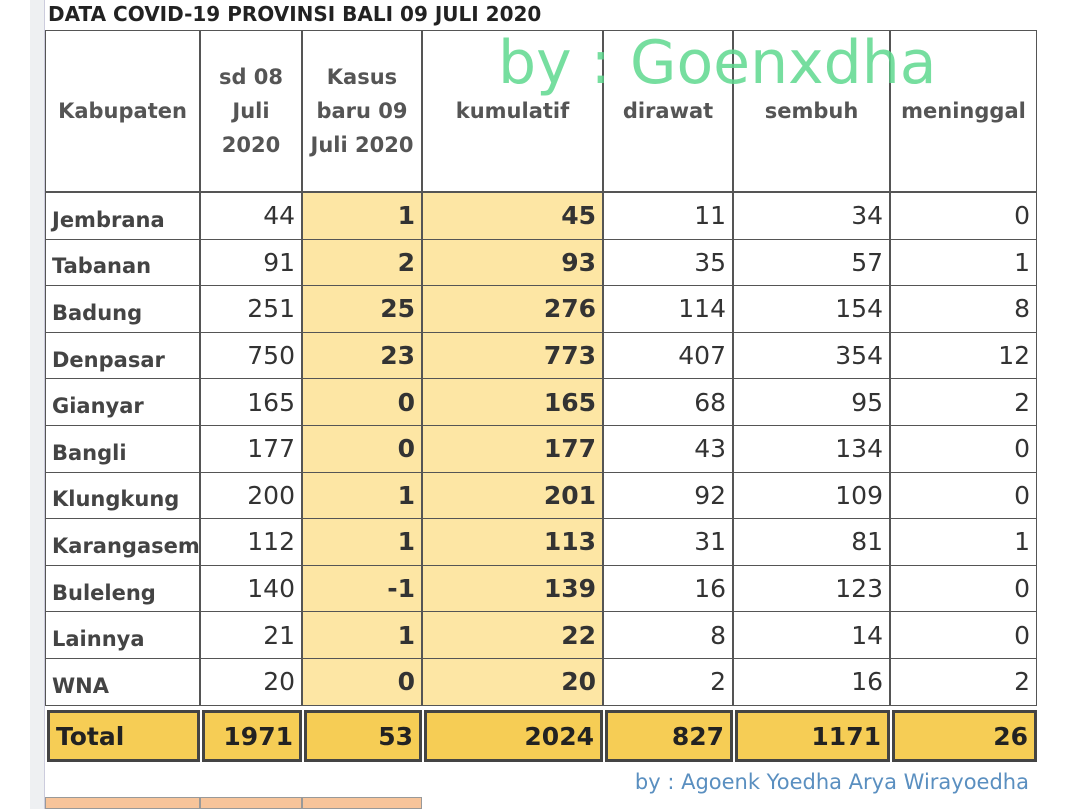 This screenshot has height=809, width=1079. What do you see at coordinates (512, 216) in the screenshot?
I see `table-cell: 45` at bounding box center [512, 216].